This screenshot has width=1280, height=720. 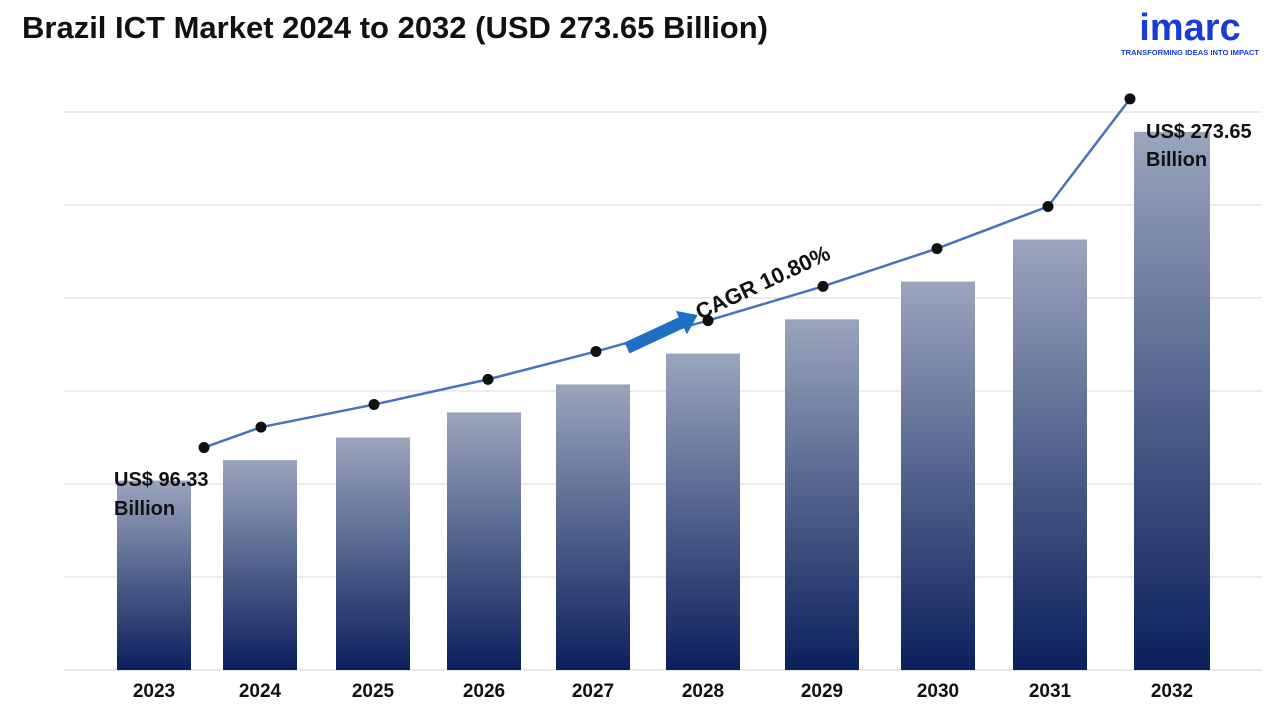 What do you see at coordinates (488, 379) in the screenshot?
I see `trend-point-2026` at bounding box center [488, 379].